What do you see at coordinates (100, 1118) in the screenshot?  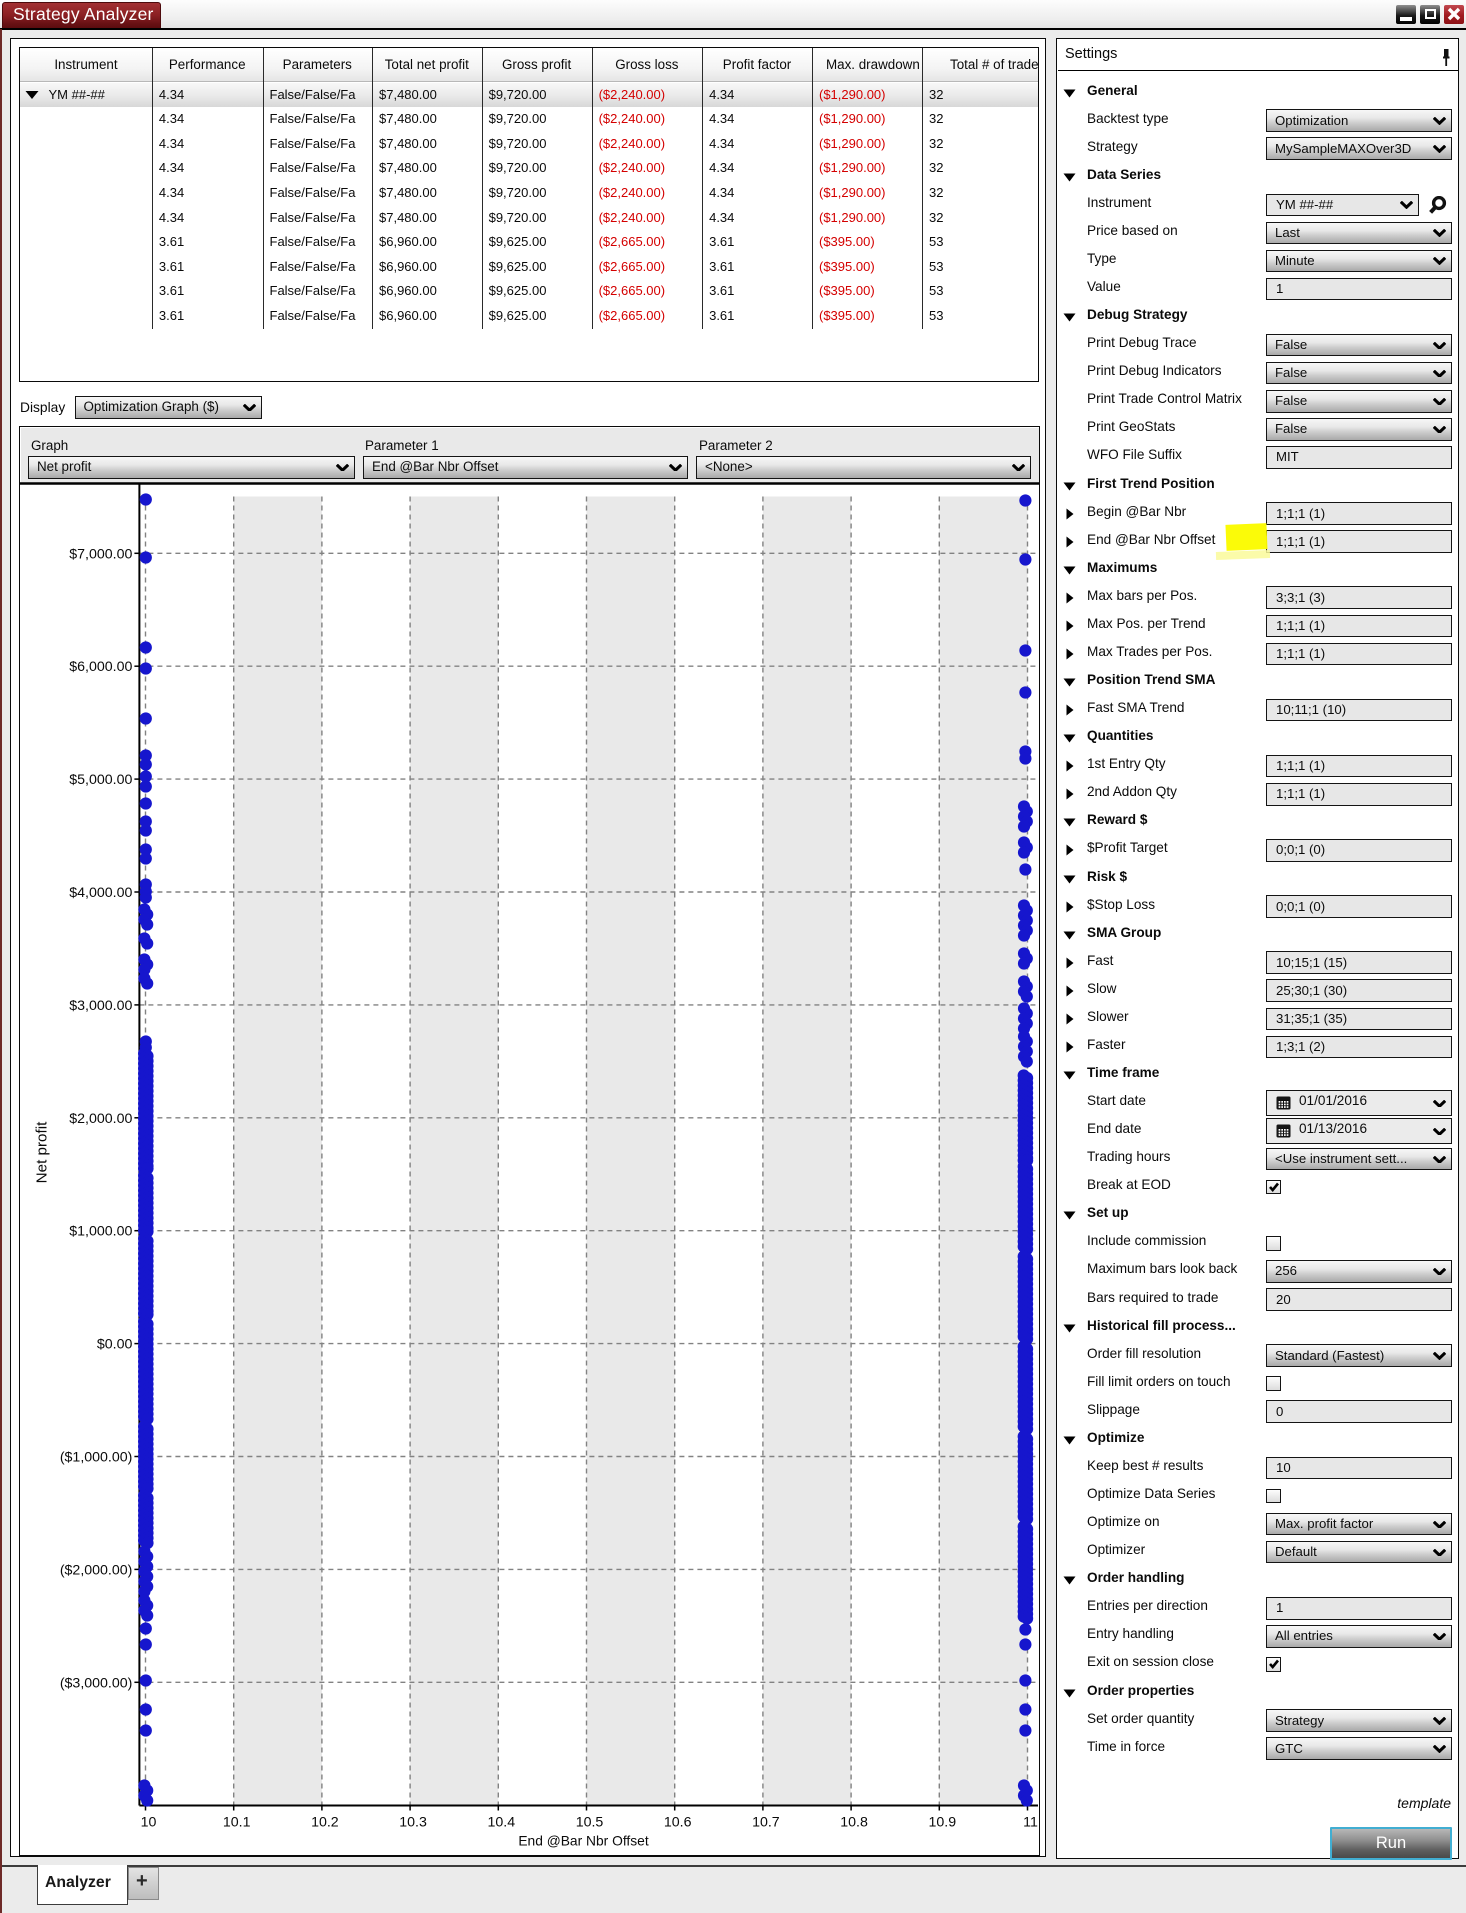 I see `svg-text: $2,000.00` at bounding box center [100, 1118].